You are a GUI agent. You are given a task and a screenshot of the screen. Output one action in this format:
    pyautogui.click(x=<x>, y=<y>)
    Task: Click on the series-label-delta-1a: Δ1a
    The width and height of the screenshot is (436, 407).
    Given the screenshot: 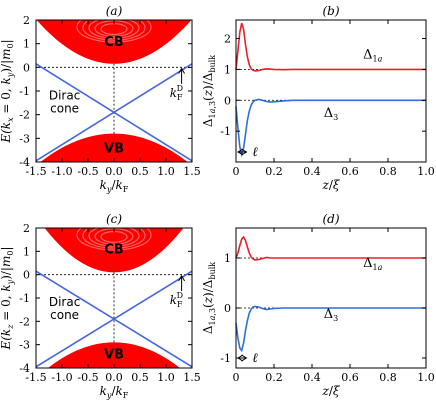 What is the action you would take?
    pyautogui.click(x=372, y=264)
    